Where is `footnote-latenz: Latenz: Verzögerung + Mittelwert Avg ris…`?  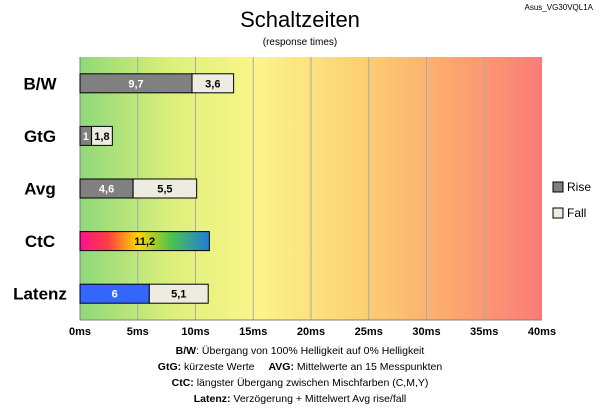 footnote-latenz: Latenz: Verzögerung + Mittelwert Avg ris… is located at coordinates (300, 399).